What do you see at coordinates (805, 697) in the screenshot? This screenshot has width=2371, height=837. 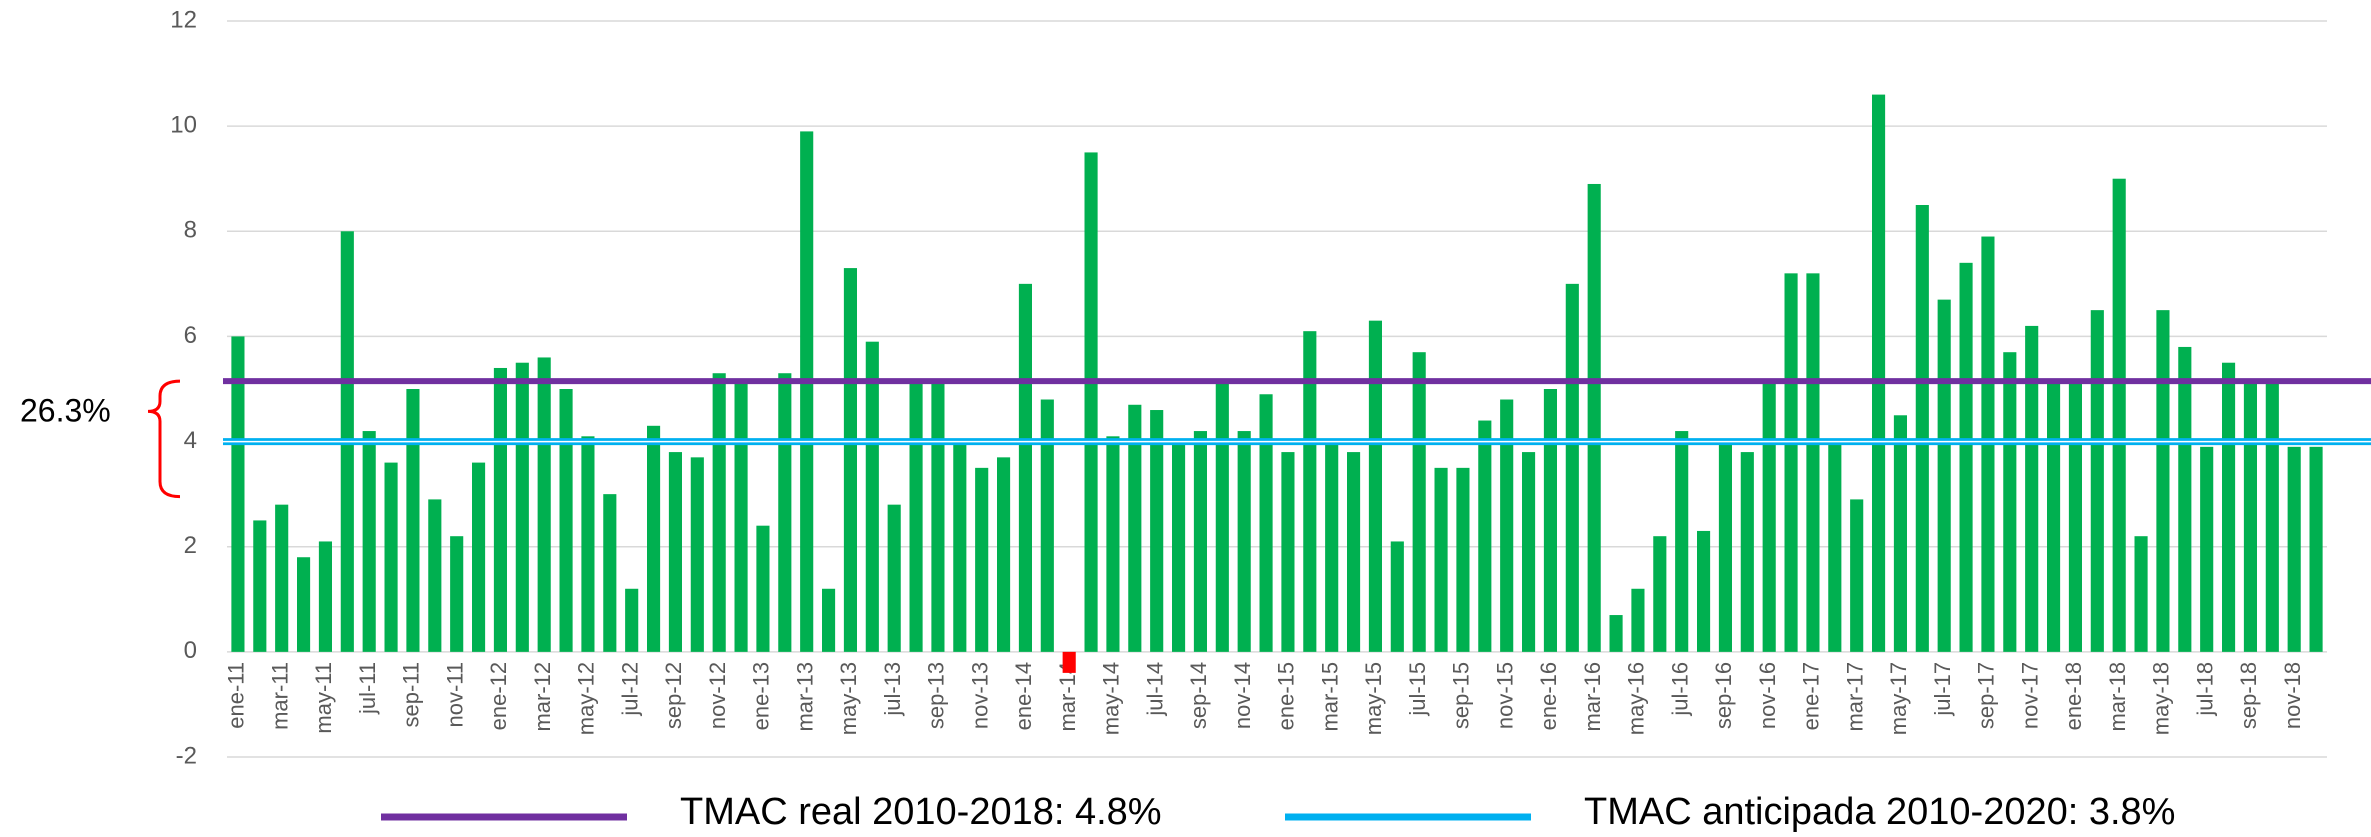 I see `x-tick-label: mar-13` at bounding box center [805, 697].